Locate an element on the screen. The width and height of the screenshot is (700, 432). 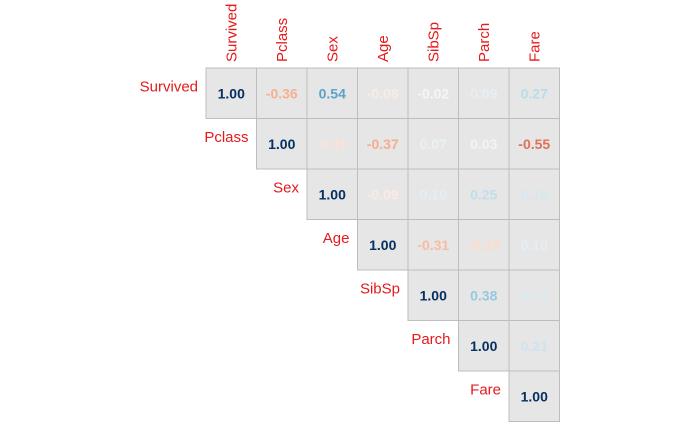
cell-pclass-sibsp: 0.07 is located at coordinates (433, 144).